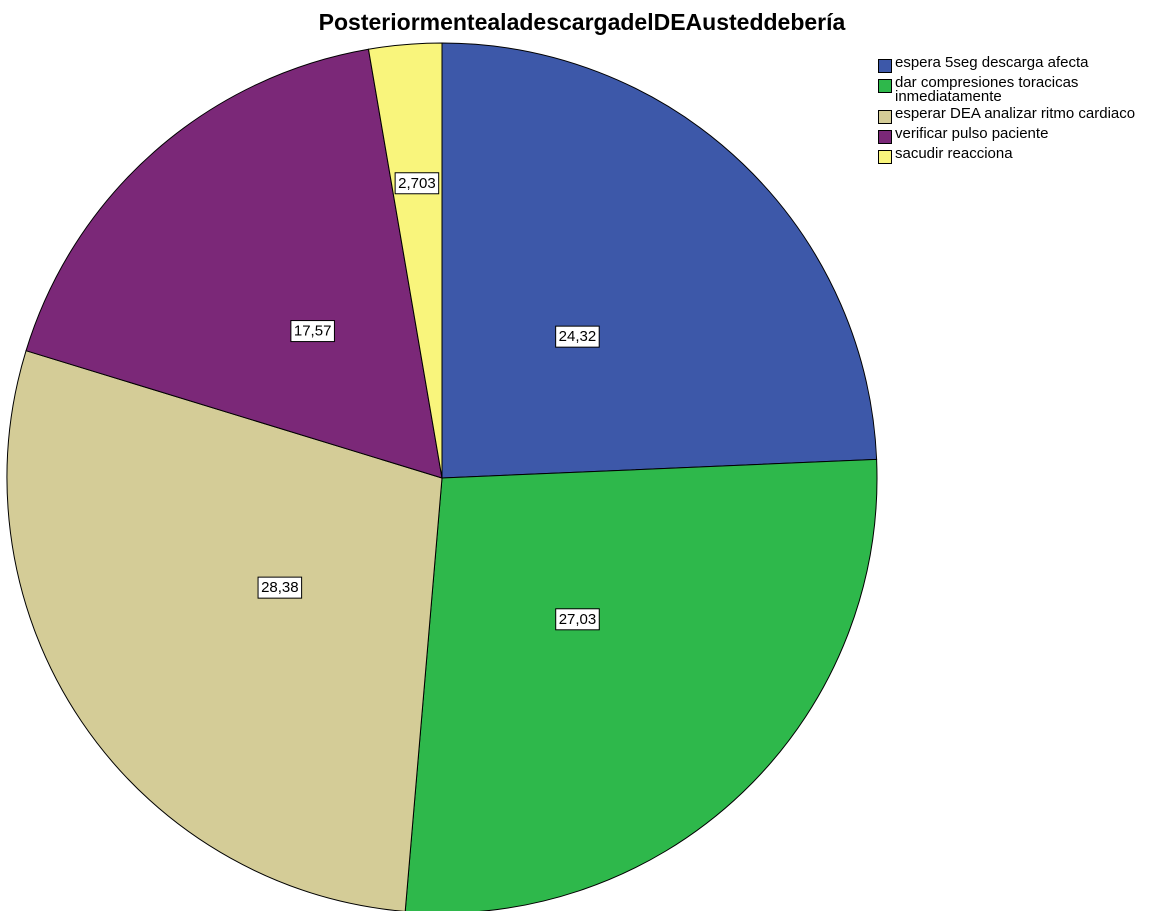  I want to click on data-label-text: 2,703, so click(417, 183).